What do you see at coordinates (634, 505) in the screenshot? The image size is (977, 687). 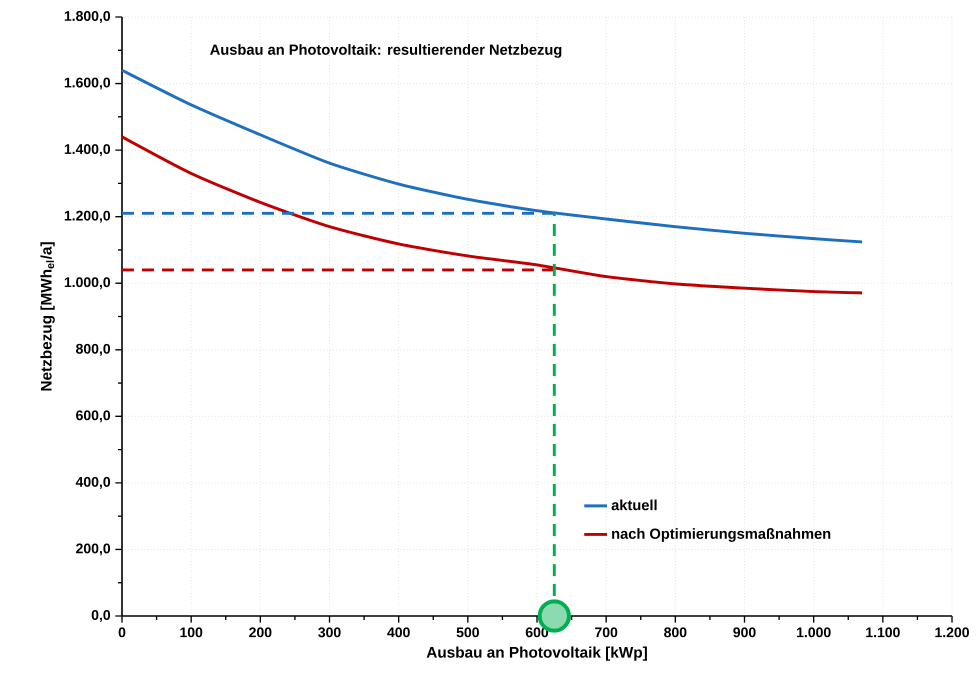 I see `legend-label: aktuell` at bounding box center [634, 505].